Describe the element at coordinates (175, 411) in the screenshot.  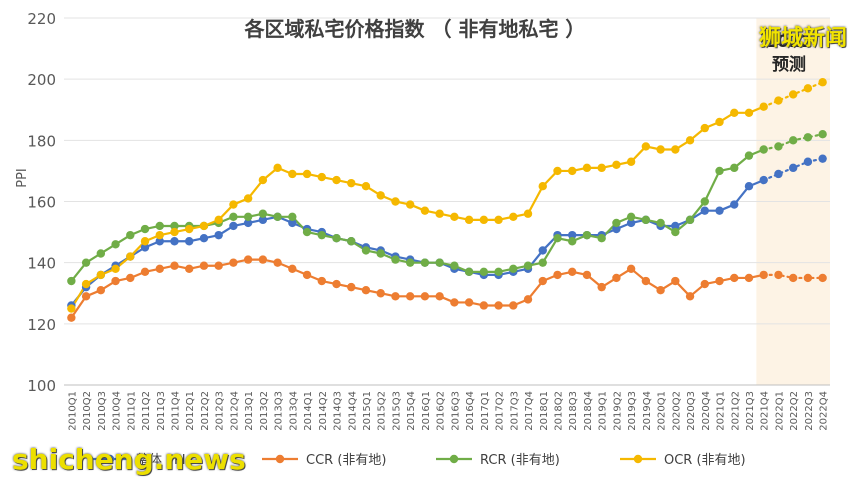
I see `x-tick-label: 2011Q4` at that location.